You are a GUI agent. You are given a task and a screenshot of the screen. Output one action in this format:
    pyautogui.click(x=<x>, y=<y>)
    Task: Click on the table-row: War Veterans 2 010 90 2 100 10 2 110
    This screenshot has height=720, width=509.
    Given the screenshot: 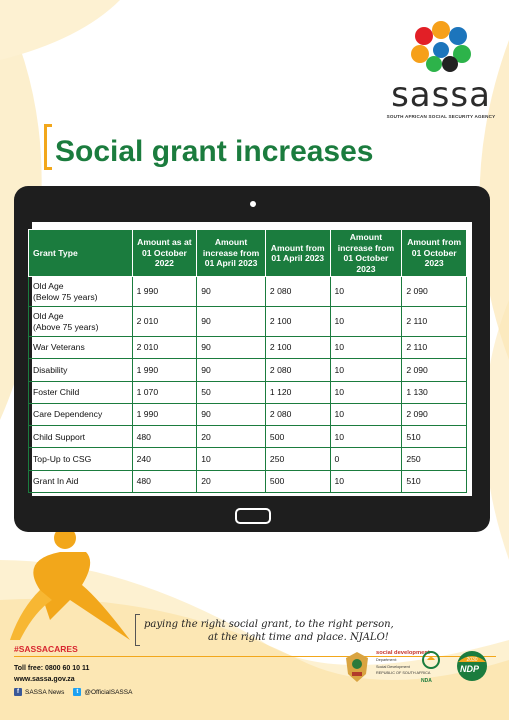 What is the action you would take?
    pyautogui.click(x=247, y=347)
    